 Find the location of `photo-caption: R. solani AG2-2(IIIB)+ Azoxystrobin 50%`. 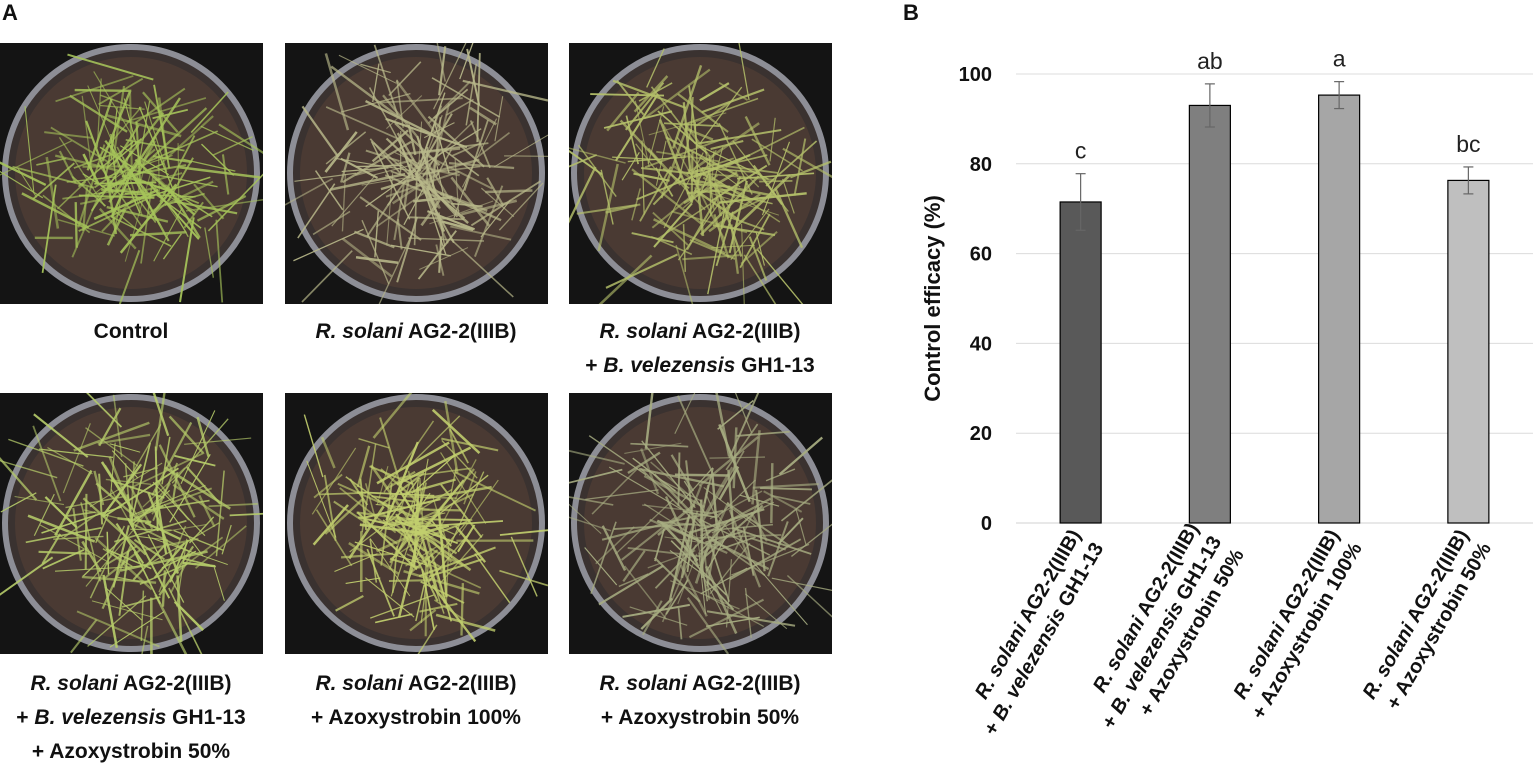

photo-caption: R. solani AG2-2(IIIB)+ Azoxystrobin 50% is located at coordinates (700, 701).